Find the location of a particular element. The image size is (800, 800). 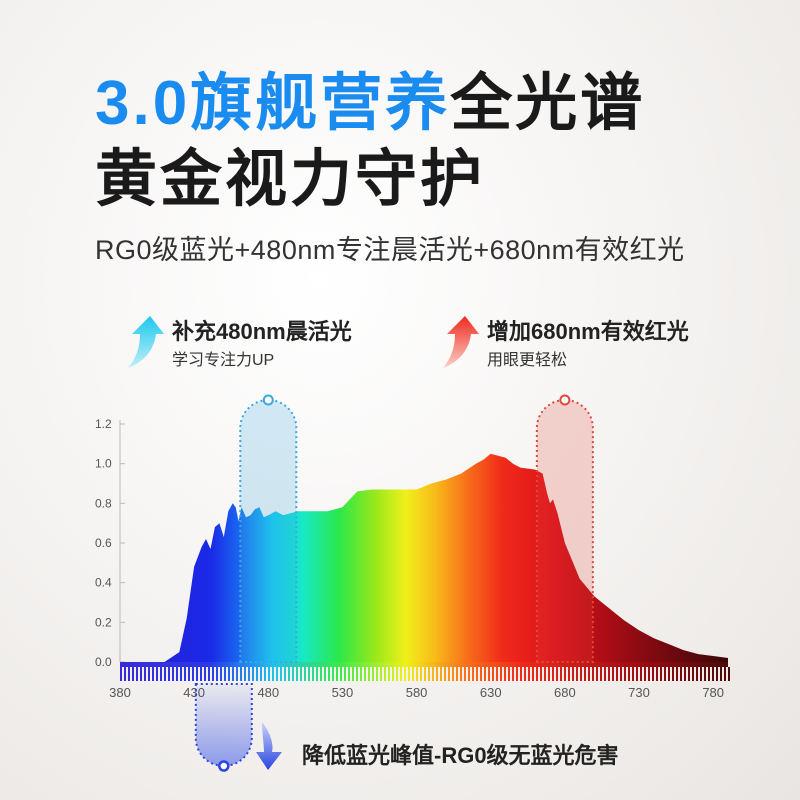

x-tick-label: 680 is located at coordinates (565, 692).